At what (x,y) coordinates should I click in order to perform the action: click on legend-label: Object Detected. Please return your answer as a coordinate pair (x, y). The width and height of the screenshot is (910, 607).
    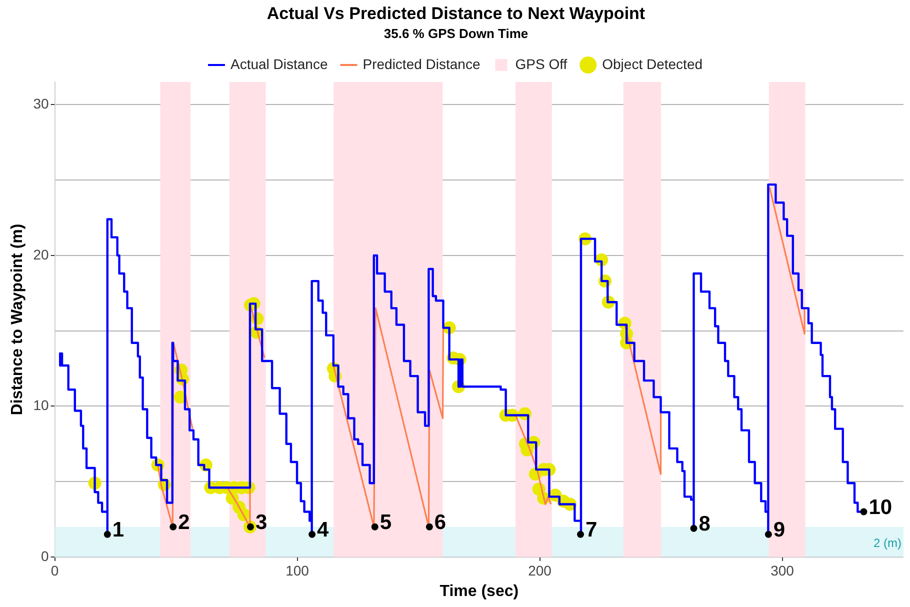
    Looking at the image, I should click on (652, 64).